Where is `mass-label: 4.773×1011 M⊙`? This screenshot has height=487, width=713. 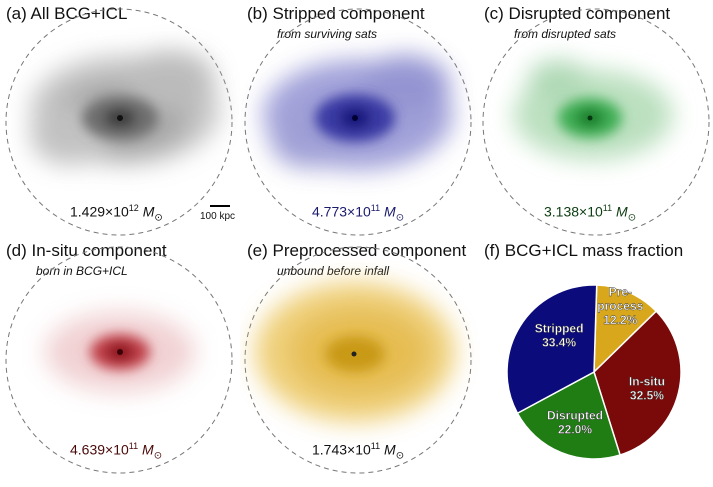 mass-label: 4.773×1011 M⊙ is located at coordinates (358, 213).